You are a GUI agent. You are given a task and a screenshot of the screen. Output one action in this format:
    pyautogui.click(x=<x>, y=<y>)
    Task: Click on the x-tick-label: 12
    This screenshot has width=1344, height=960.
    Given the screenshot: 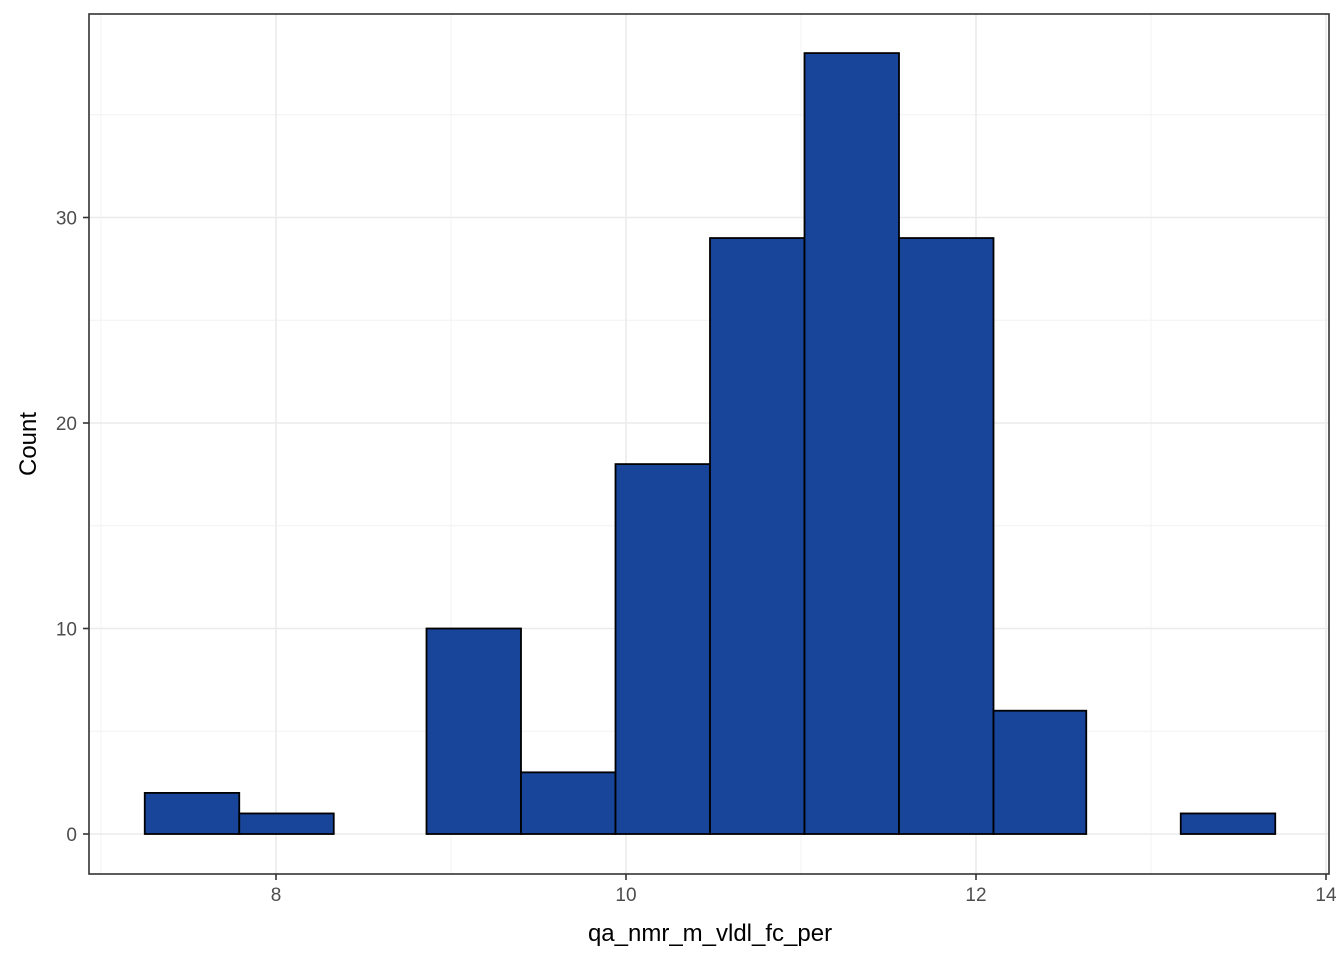 What is the action you would take?
    pyautogui.click(x=975, y=895)
    